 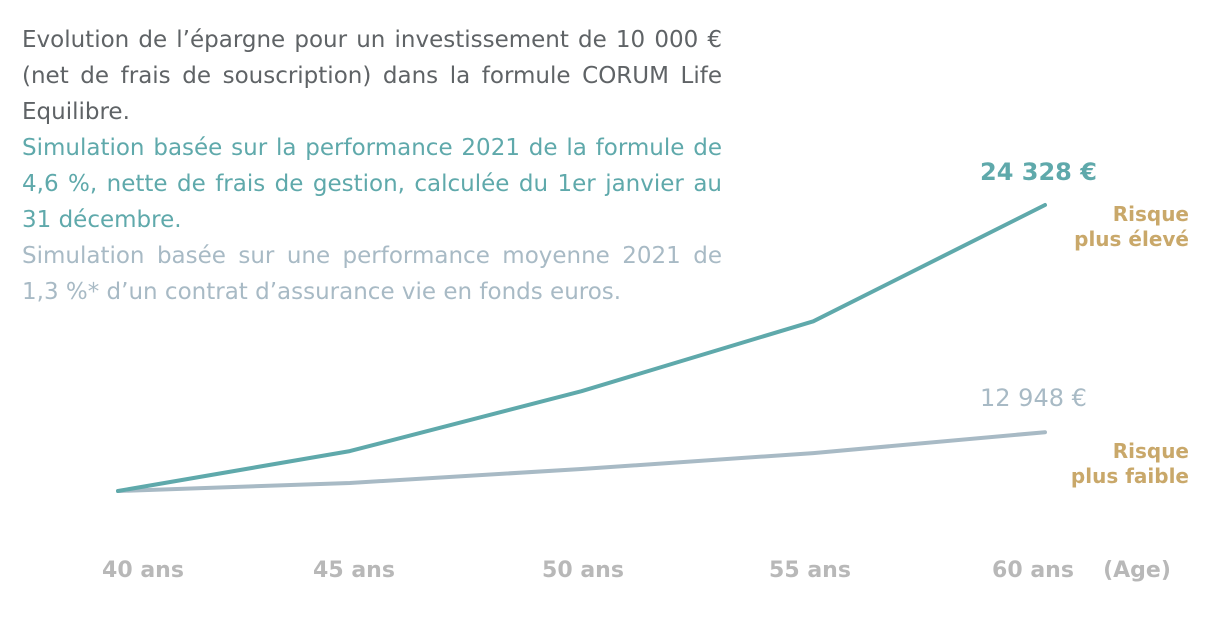 What do you see at coordinates (1033, 570) in the screenshot?
I see `x-tick-label: 60 ans` at bounding box center [1033, 570].